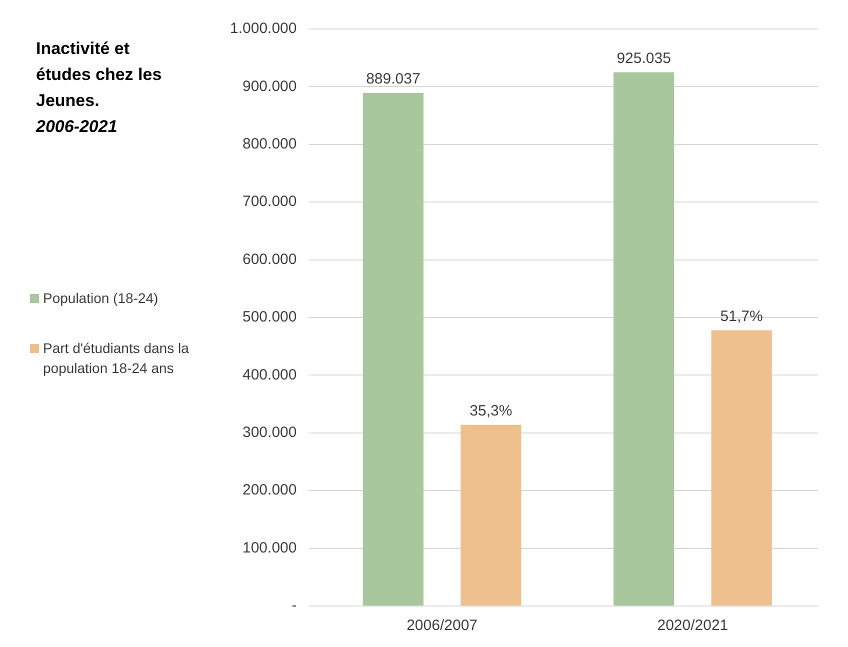 This screenshot has height=647, width=848. What do you see at coordinates (741, 316) in the screenshot?
I see `annotation: 51,7%` at bounding box center [741, 316].